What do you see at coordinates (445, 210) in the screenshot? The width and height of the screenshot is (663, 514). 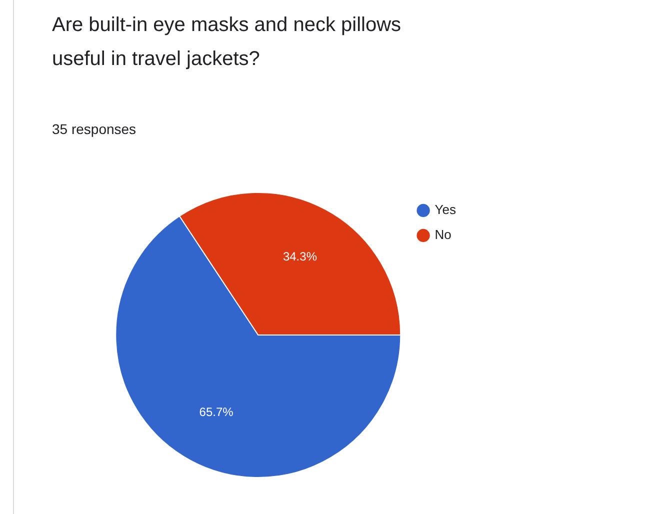 I see `legend-label: Yes` at bounding box center [445, 210].